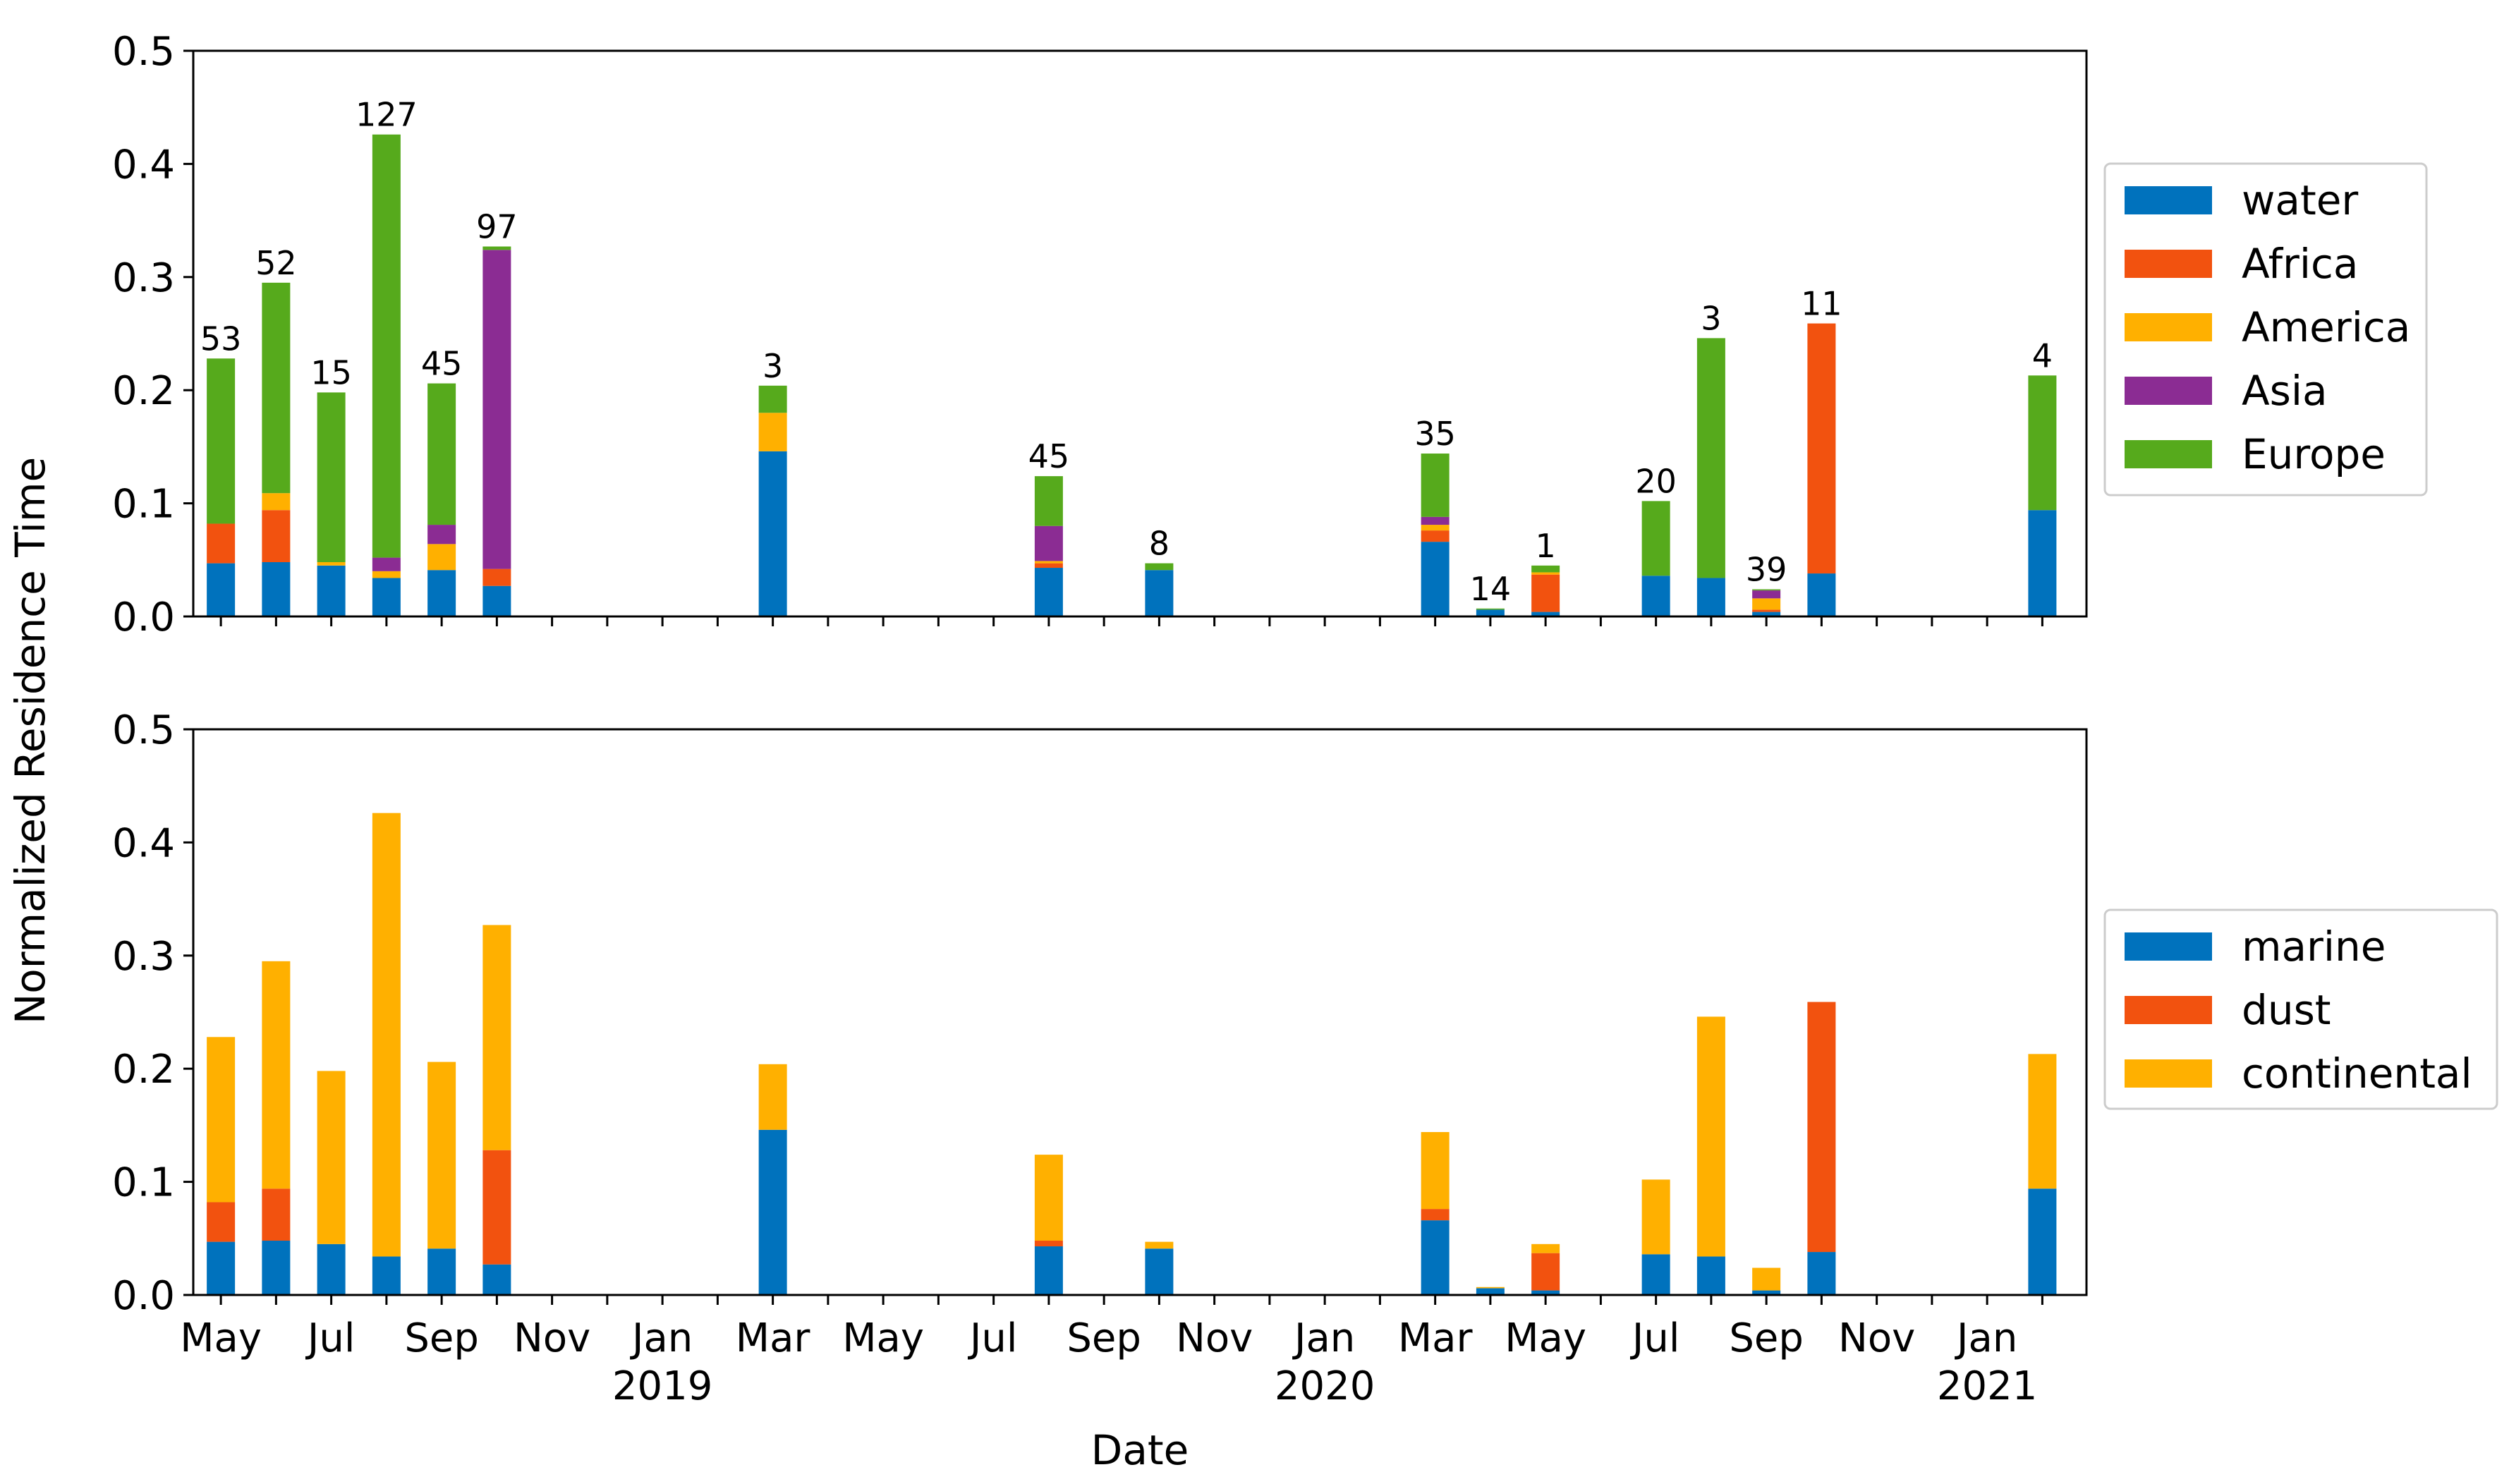 Image resolution: width=2509 pixels, height=1484 pixels. What do you see at coordinates (221, 1268) in the screenshot?
I see `bottom-bar-0-marine` at bounding box center [221, 1268].